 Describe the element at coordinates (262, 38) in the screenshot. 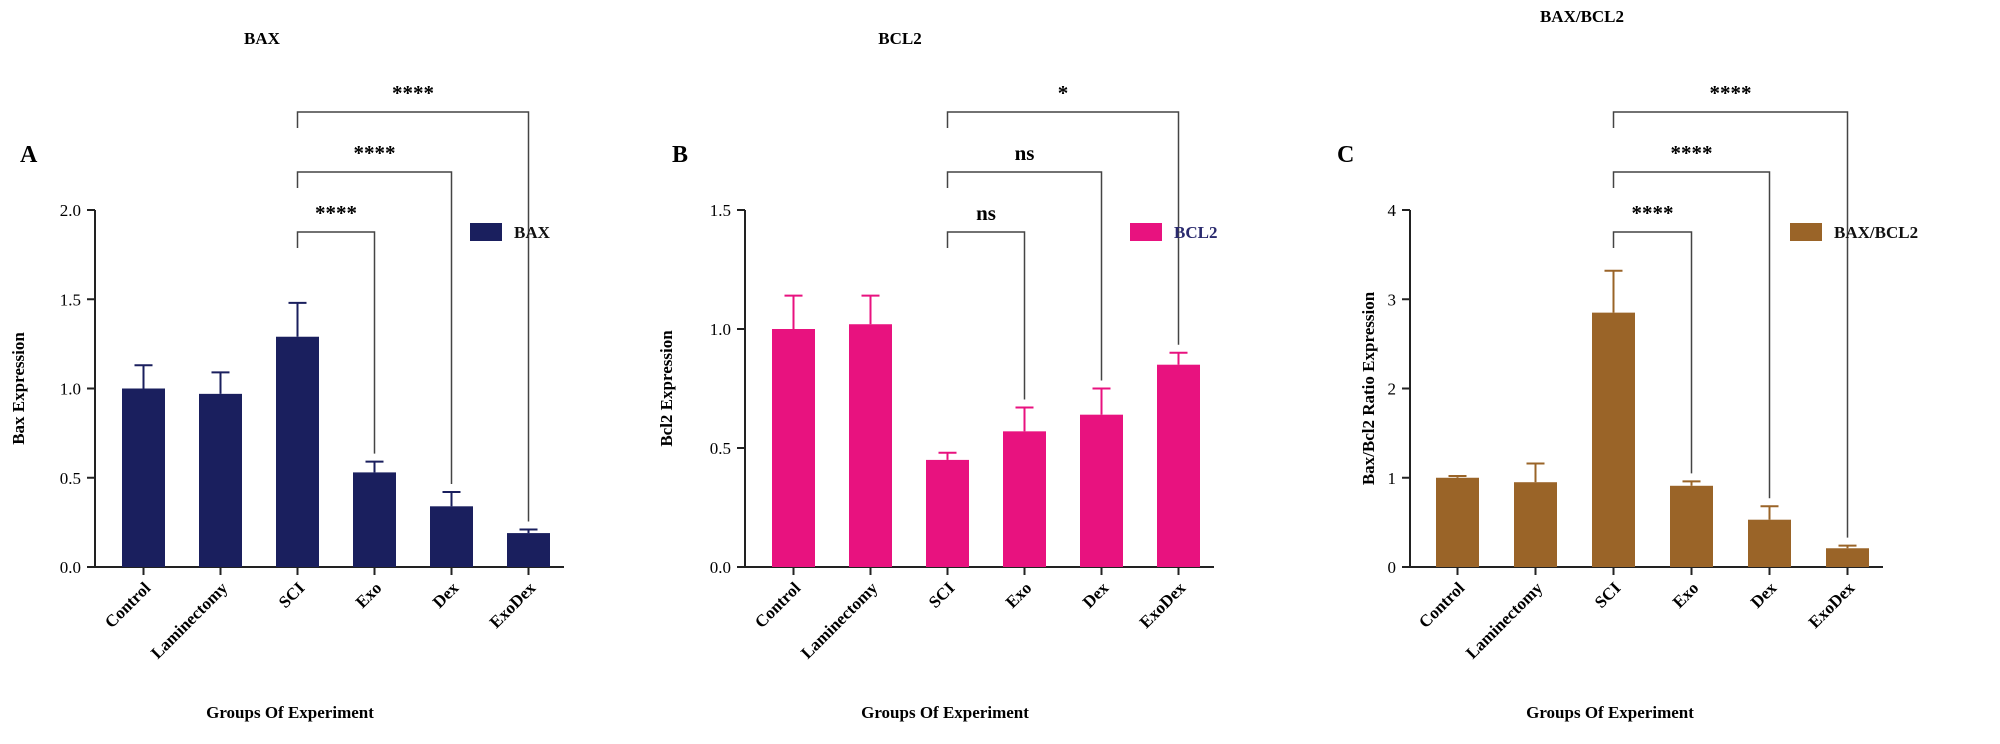

I see `chart-title: BAX` at that location.